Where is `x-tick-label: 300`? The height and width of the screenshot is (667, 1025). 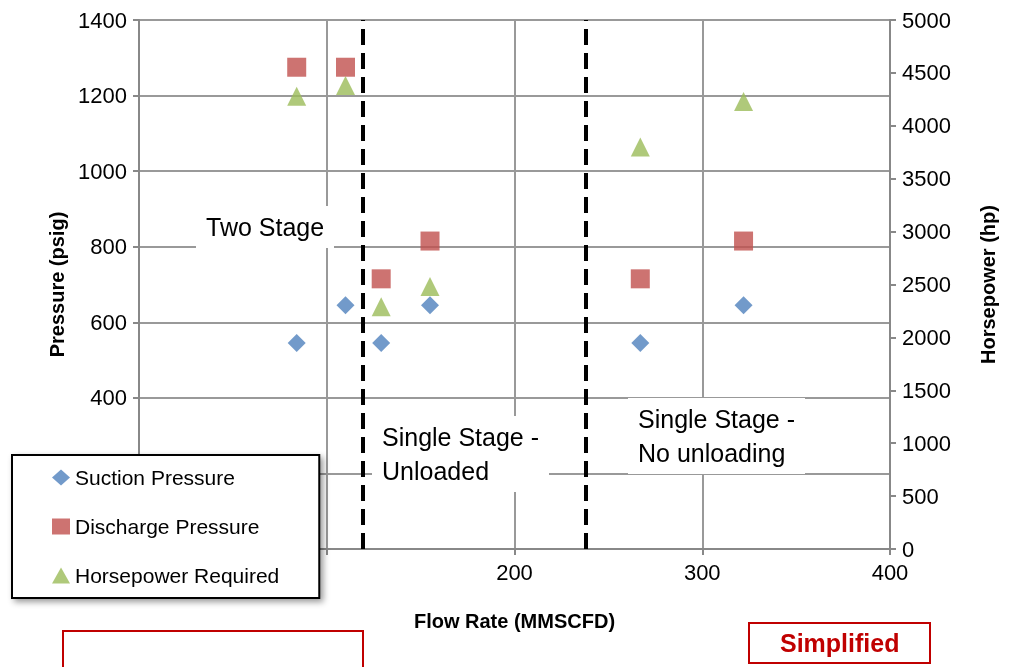 x-tick-label: 300 is located at coordinates (702, 572).